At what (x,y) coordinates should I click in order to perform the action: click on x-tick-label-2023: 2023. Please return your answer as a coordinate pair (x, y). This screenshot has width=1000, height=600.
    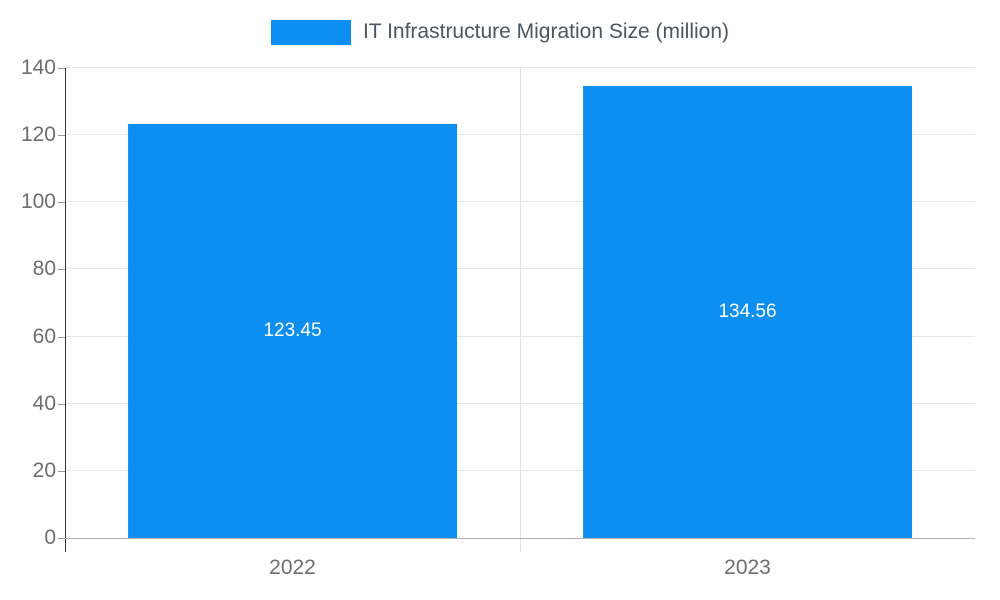
    Looking at the image, I should click on (747, 567).